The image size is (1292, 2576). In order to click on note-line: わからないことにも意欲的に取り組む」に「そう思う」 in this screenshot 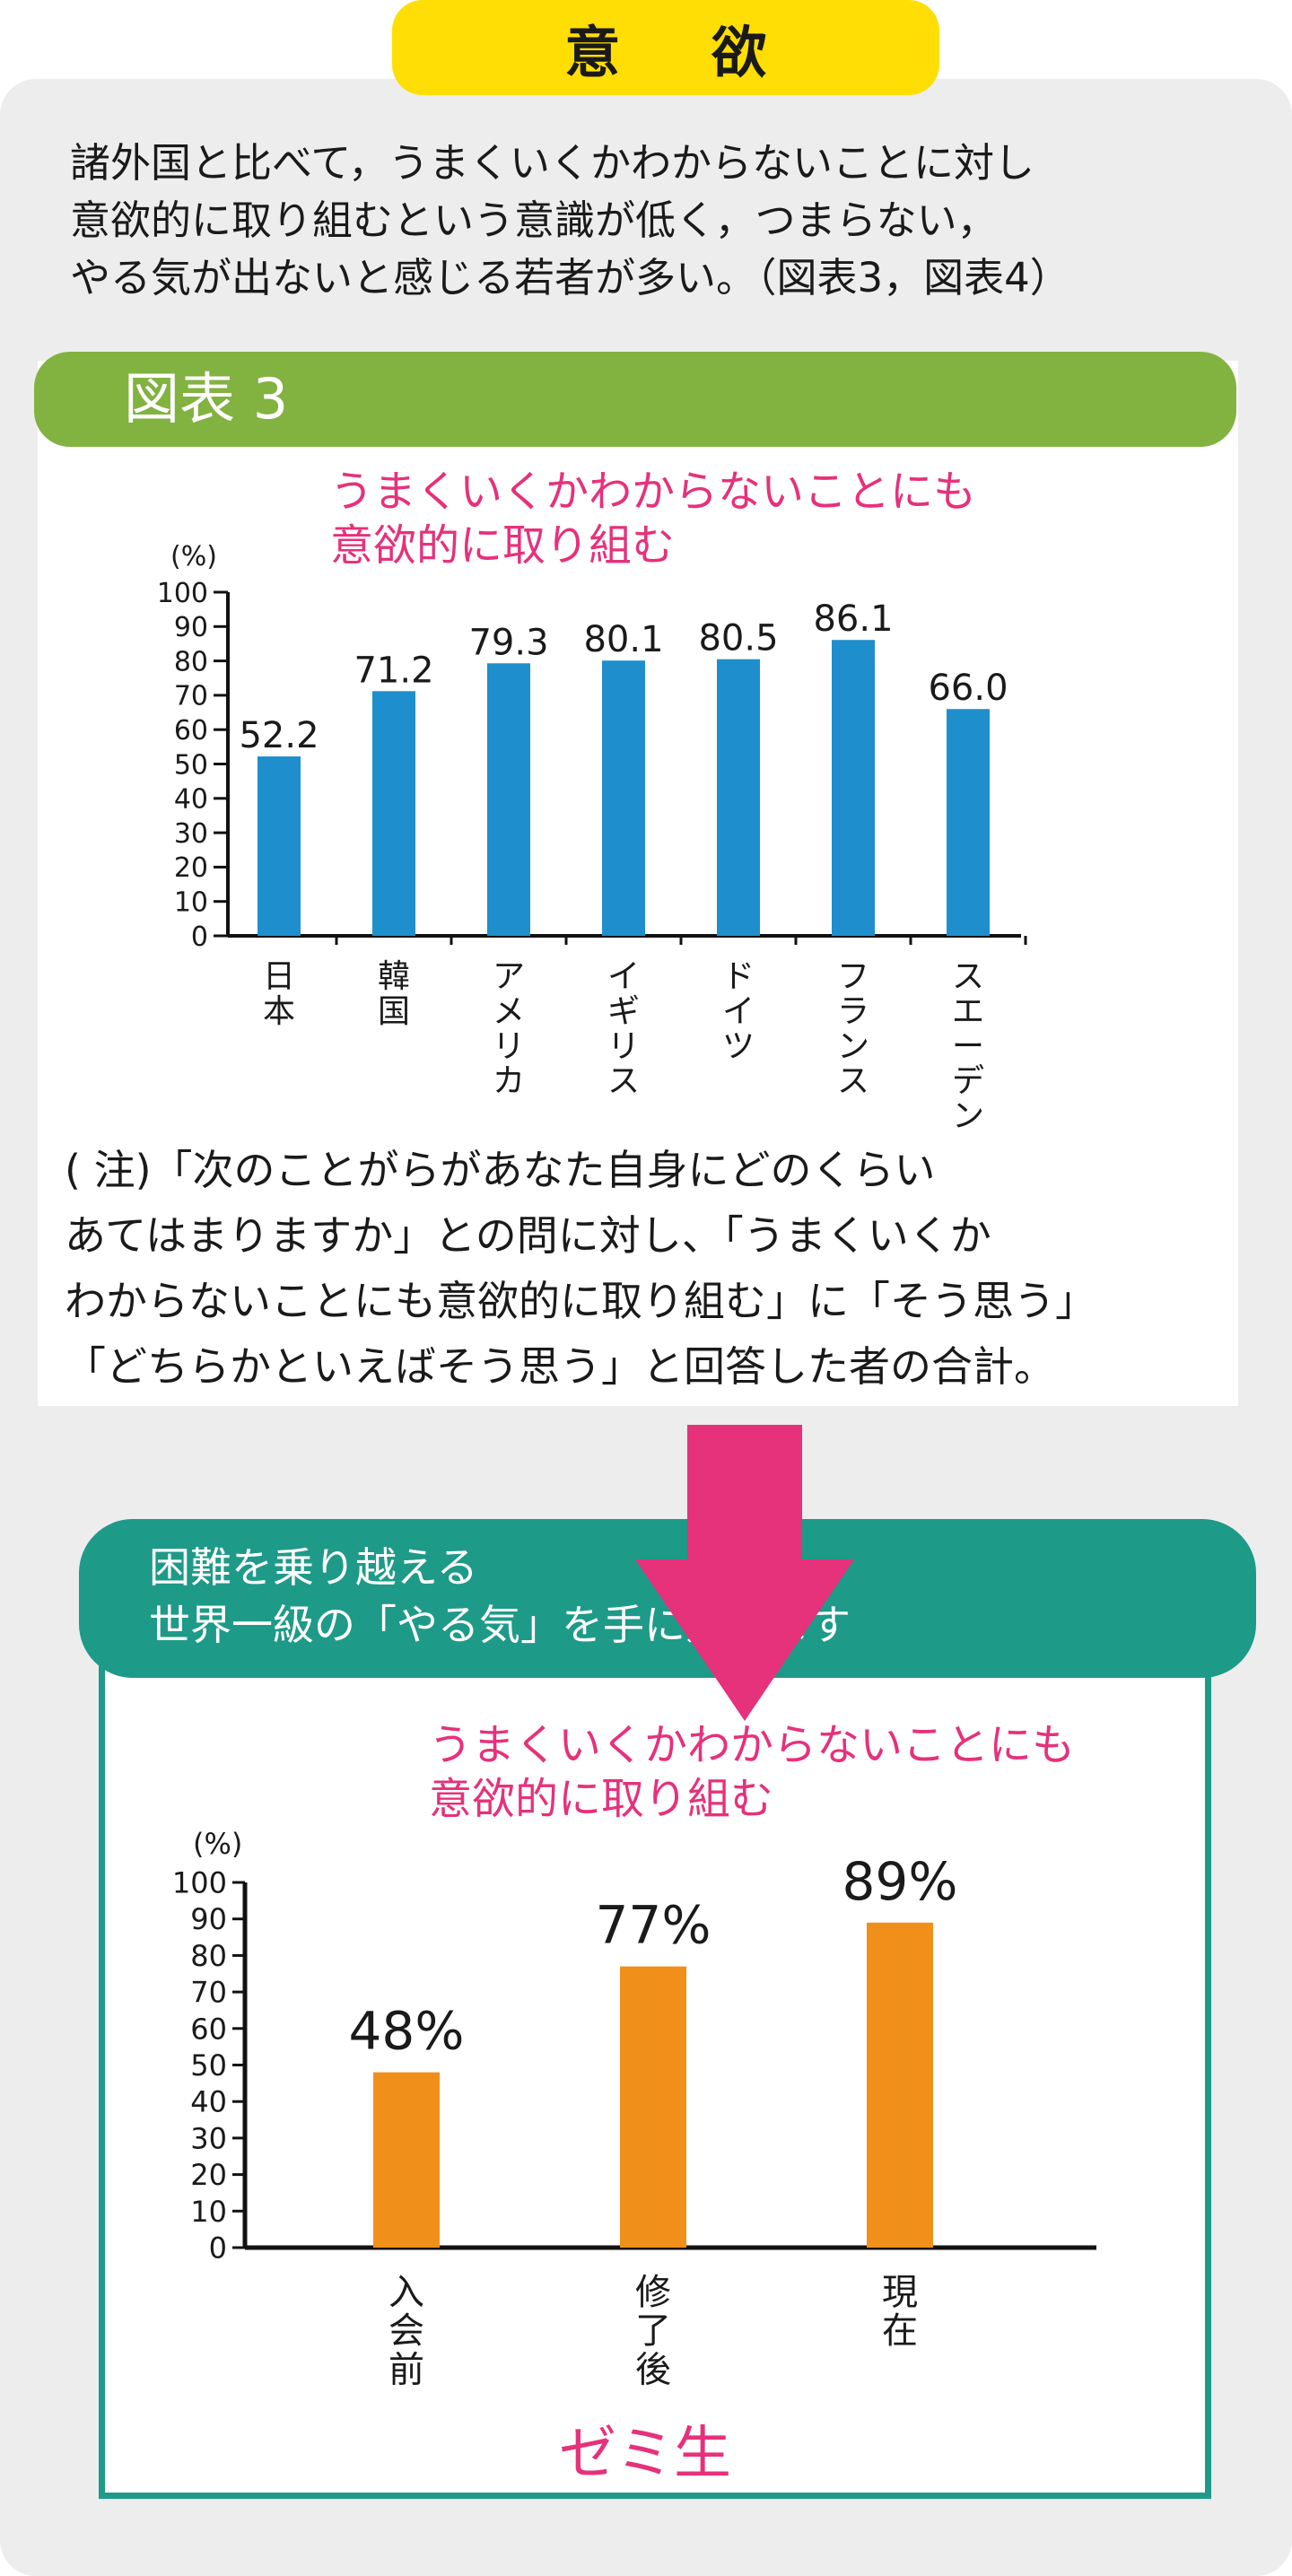, I will do `click(580, 1301)`.